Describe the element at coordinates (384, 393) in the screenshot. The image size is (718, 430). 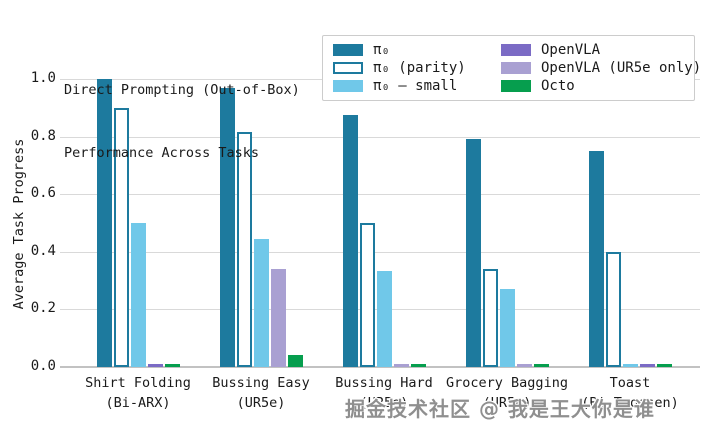
I see `x-category-label: Bussing Hard (UR5e)` at that location.